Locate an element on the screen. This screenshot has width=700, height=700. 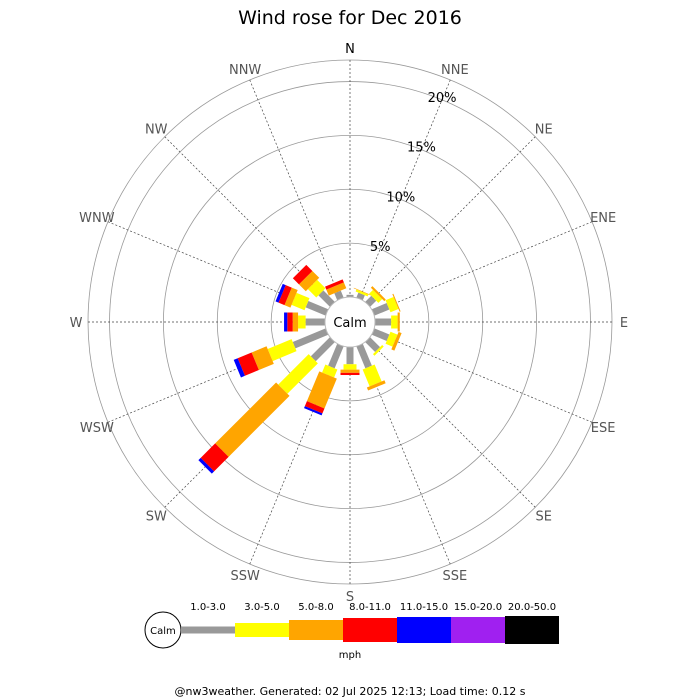
petal-ssw is located at coordinates (324, 379).